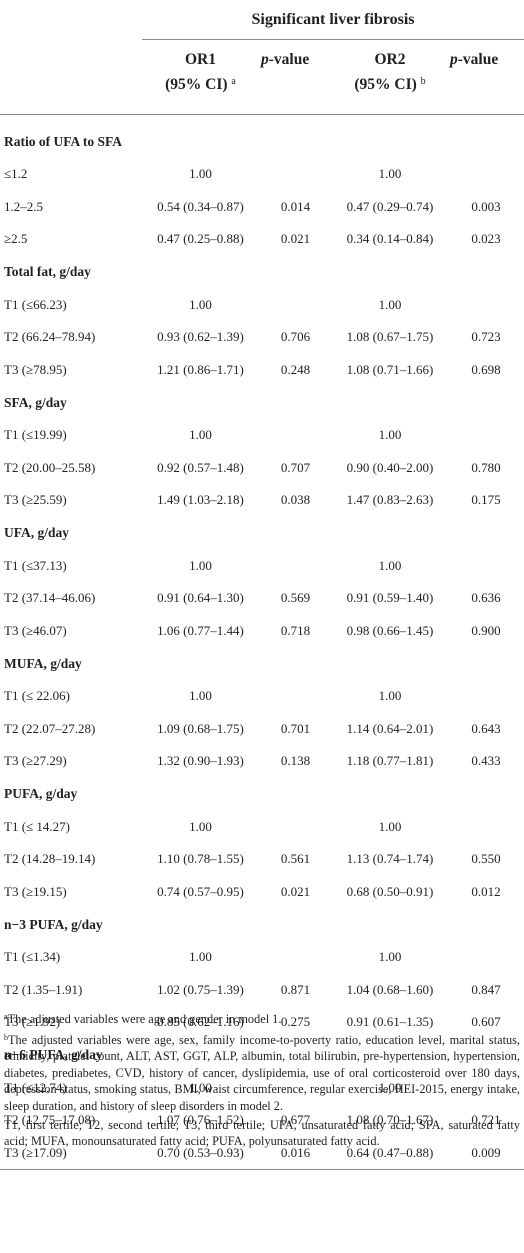 This screenshot has height=1253, width=524. Describe the element at coordinates (262, 957) in the screenshot. I see `table-row: T1 (≤1.34) 1.00 1.00` at that location.